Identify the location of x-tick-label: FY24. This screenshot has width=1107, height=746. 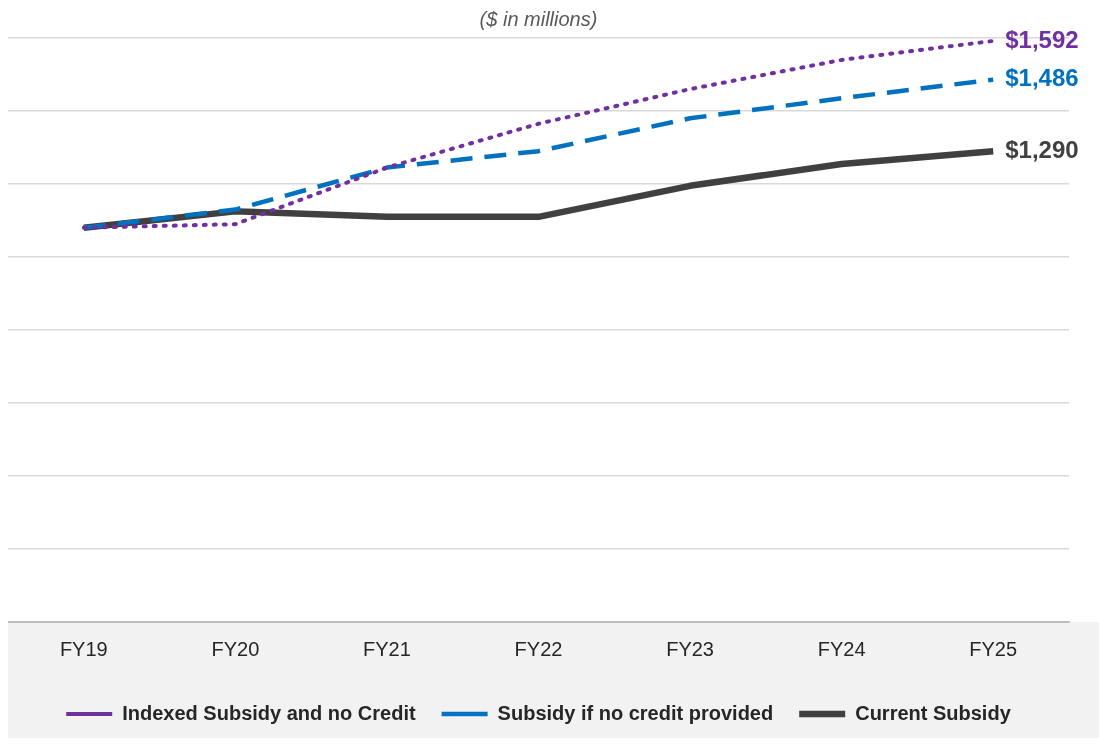
(841, 648).